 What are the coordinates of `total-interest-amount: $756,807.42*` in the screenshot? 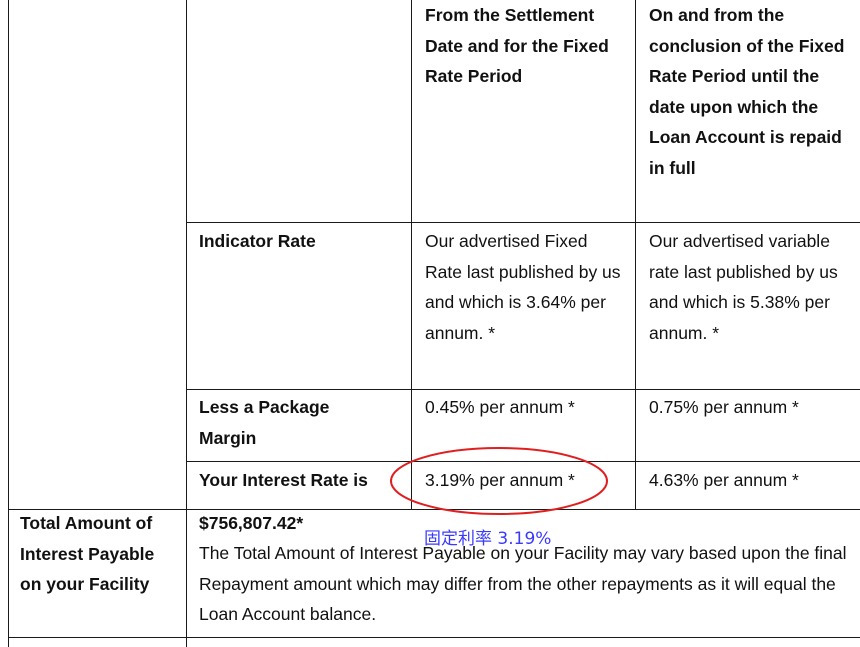 It's located at (251, 523).